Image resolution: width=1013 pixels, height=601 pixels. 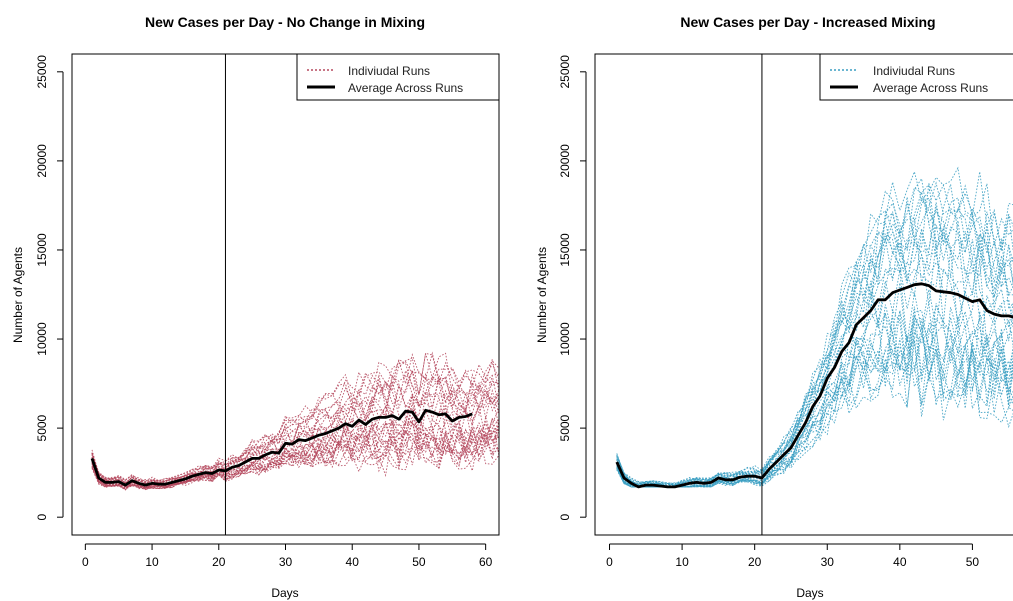 What do you see at coordinates (793, 556) in the screenshot?
I see `x-axis: 0 10 20 30 40 50` at bounding box center [793, 556].